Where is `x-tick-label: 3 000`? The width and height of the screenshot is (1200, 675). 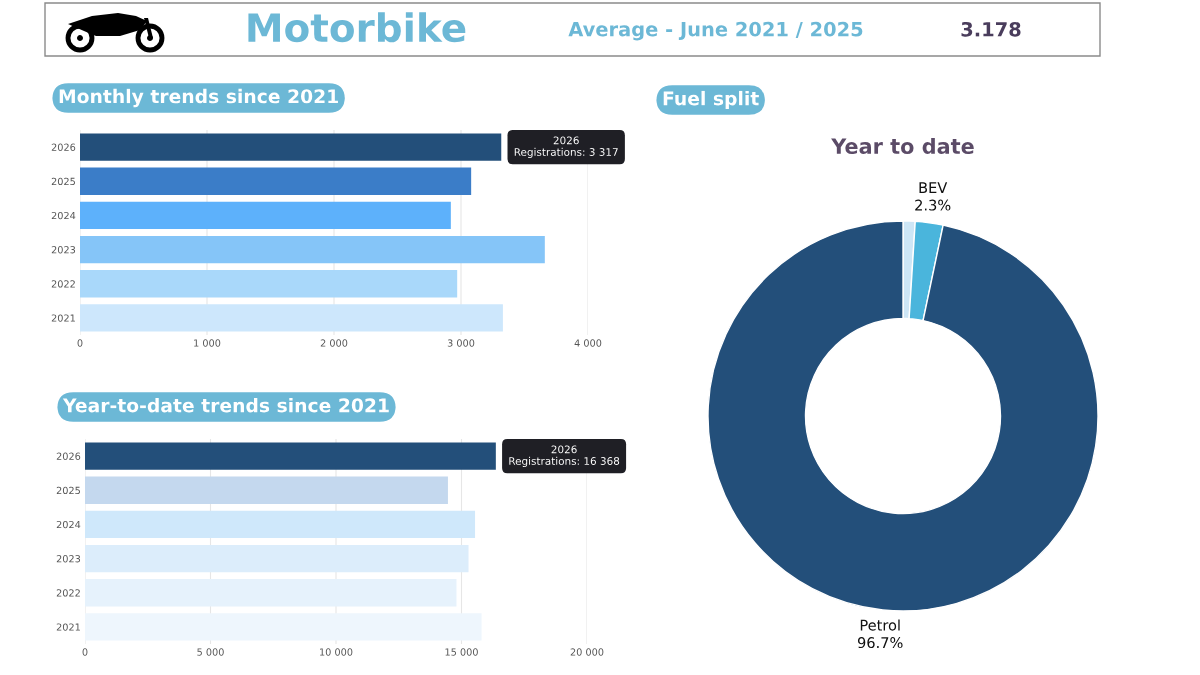 x-tick-label: 3 000 is located at coordinates (461, 343).